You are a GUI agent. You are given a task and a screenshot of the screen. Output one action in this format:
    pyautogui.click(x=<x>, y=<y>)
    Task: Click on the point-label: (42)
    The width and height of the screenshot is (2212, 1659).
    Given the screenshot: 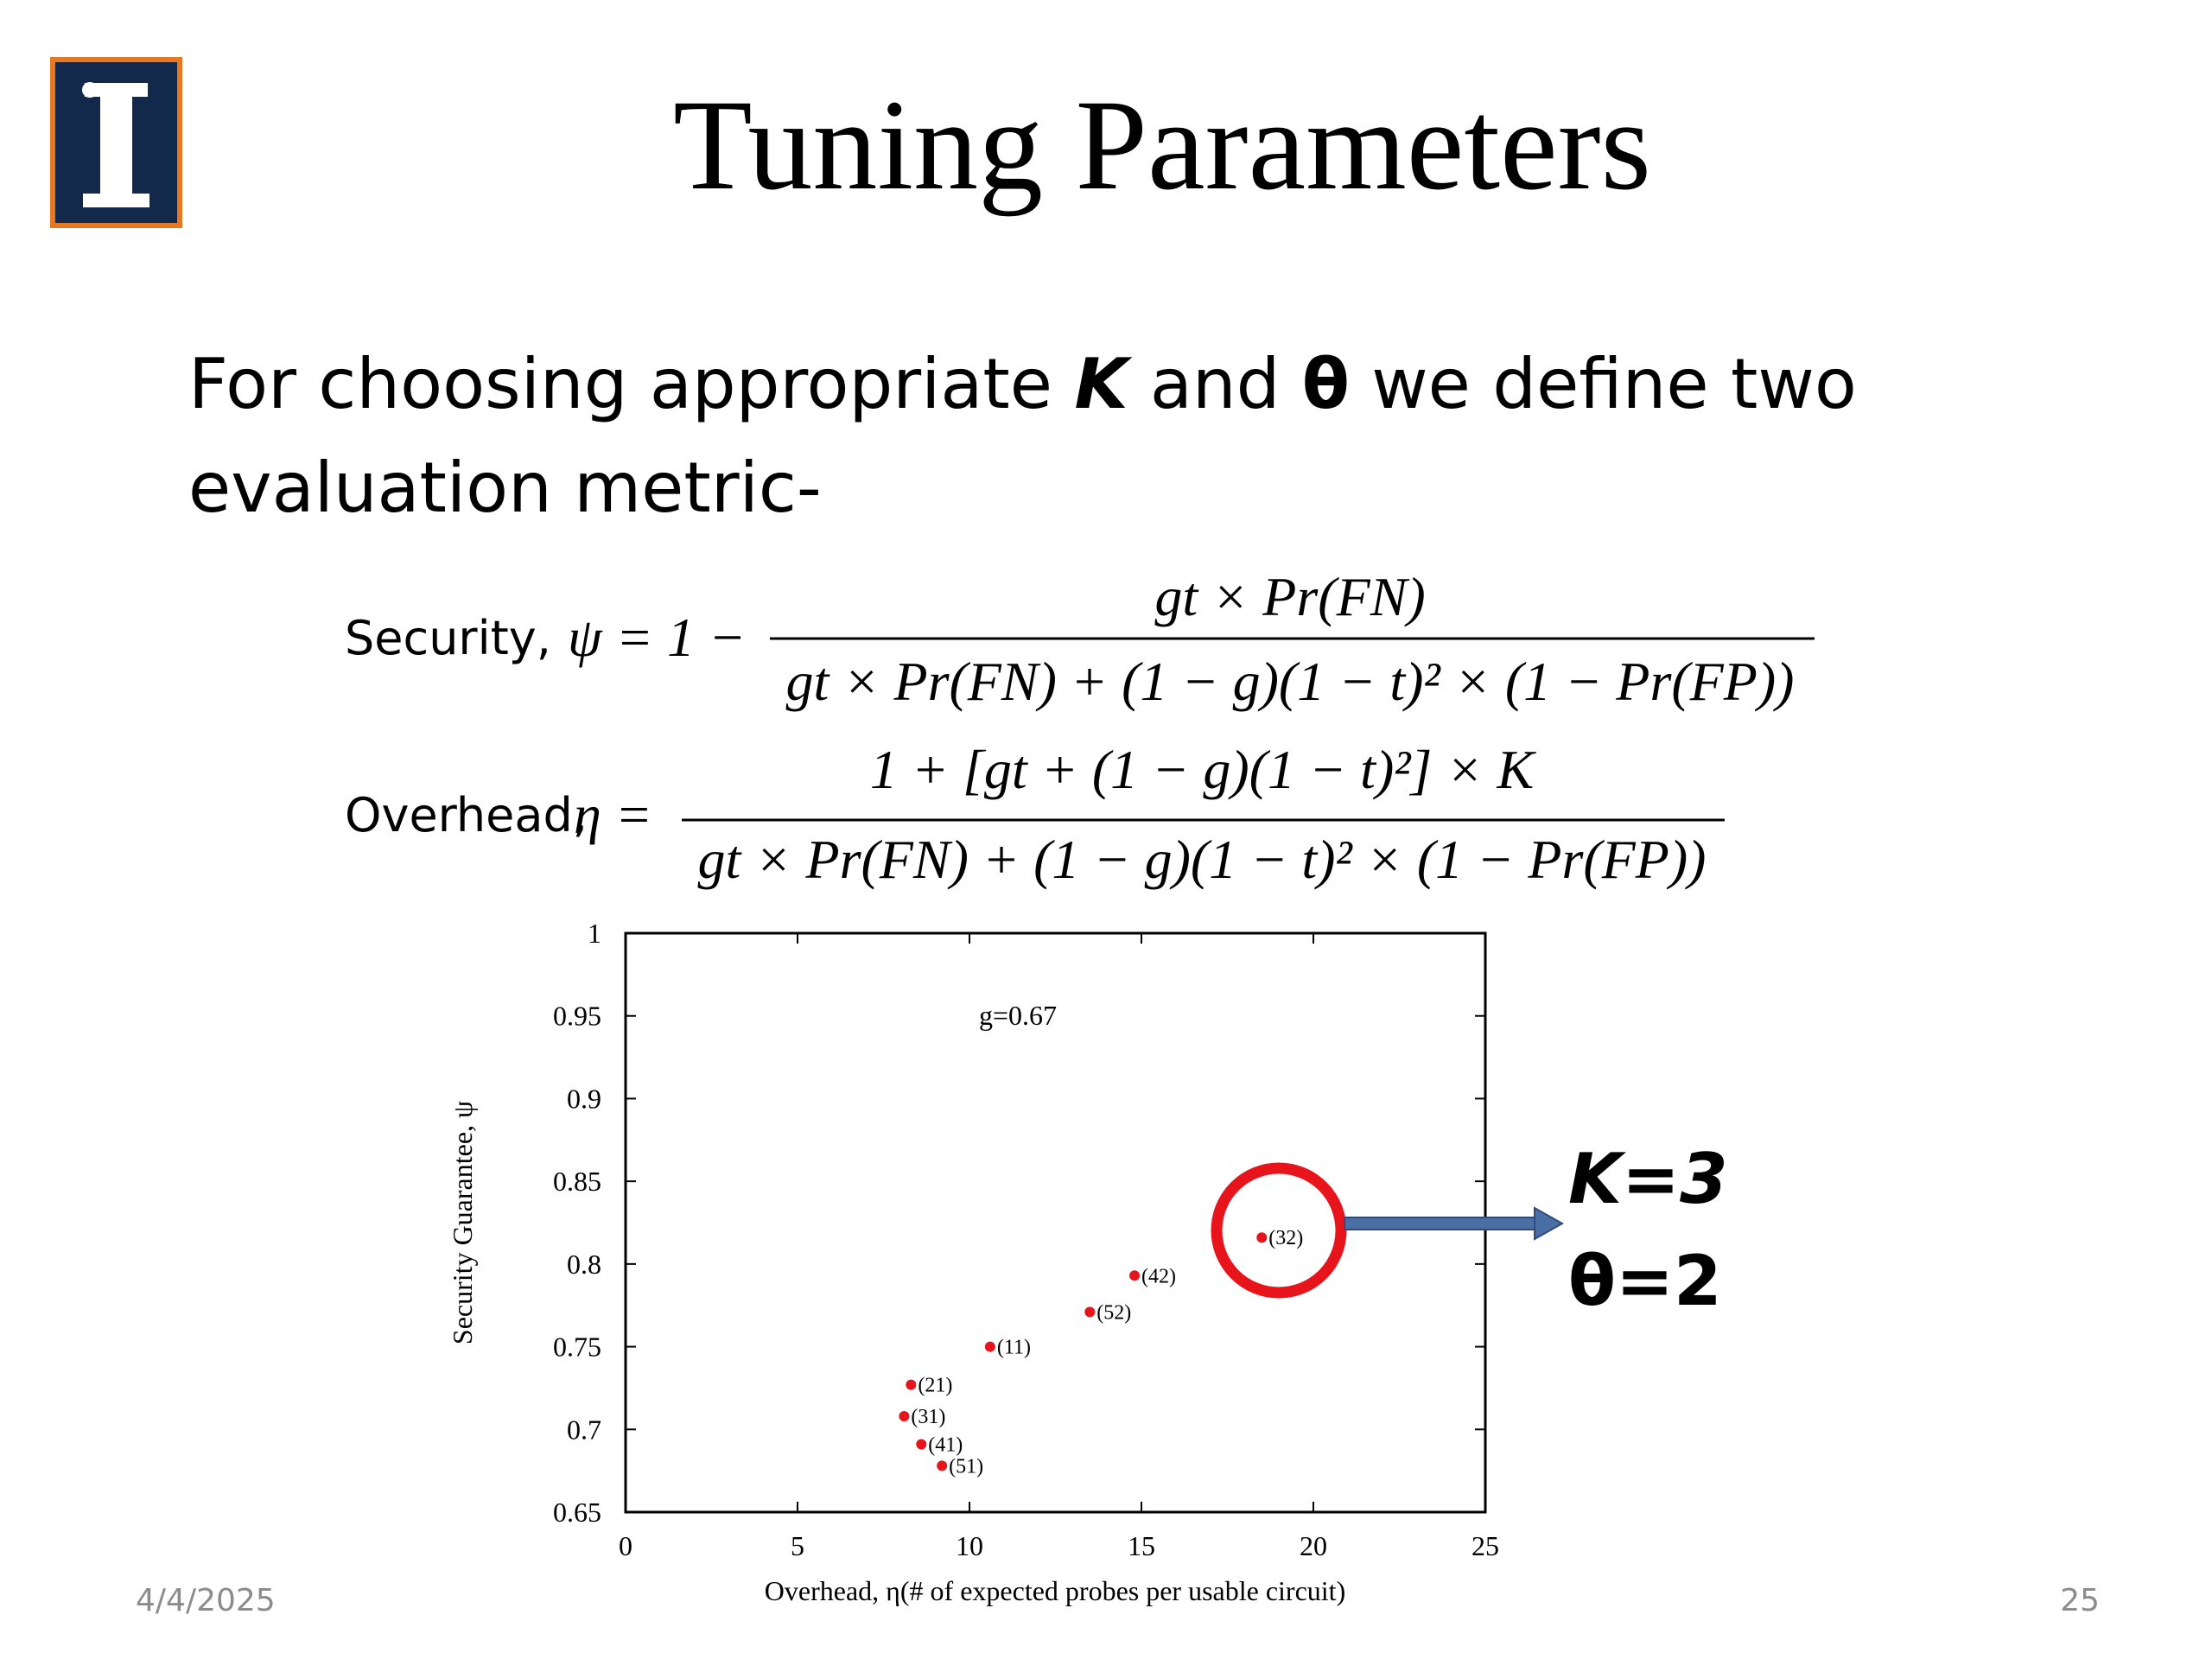 What is the action you would take?
    pyautogui.click(x=1158, y=1276)
    